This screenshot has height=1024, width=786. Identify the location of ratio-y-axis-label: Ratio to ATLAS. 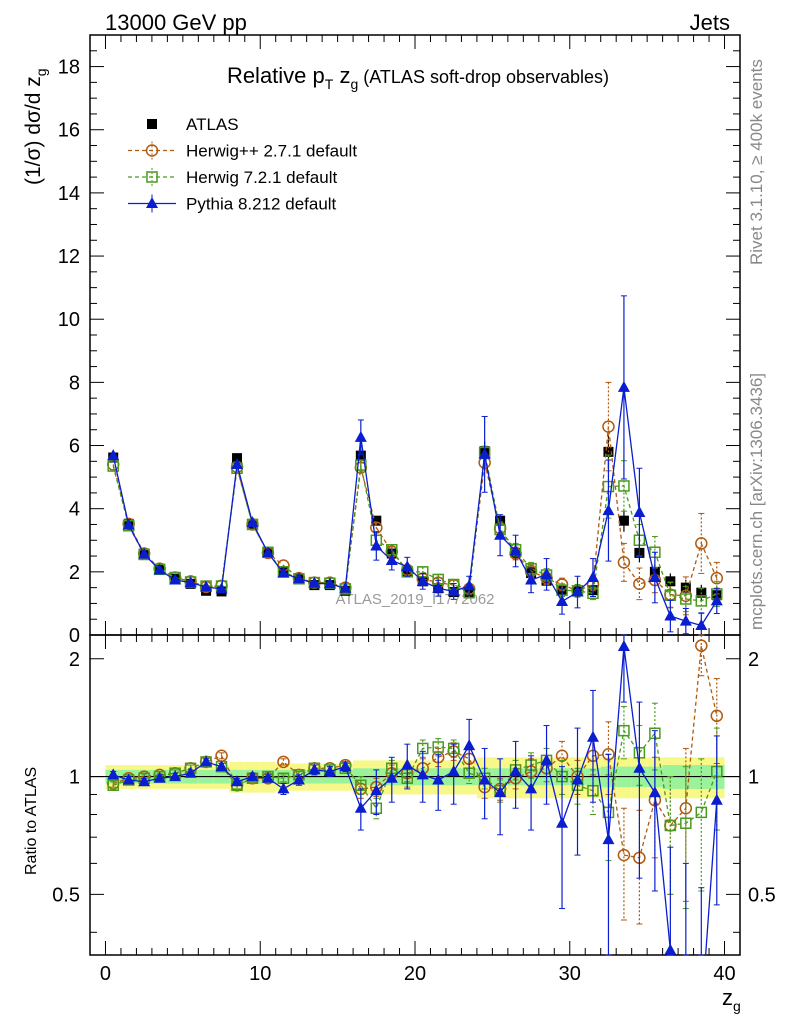
(31, 821).